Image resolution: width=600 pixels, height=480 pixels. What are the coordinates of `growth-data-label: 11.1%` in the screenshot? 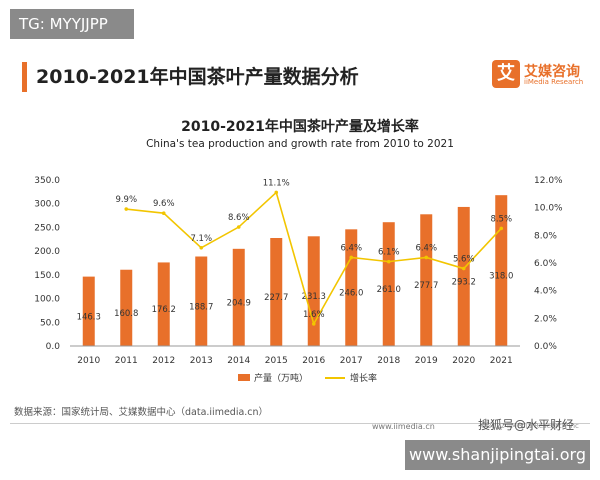 It's located at (276, 183).